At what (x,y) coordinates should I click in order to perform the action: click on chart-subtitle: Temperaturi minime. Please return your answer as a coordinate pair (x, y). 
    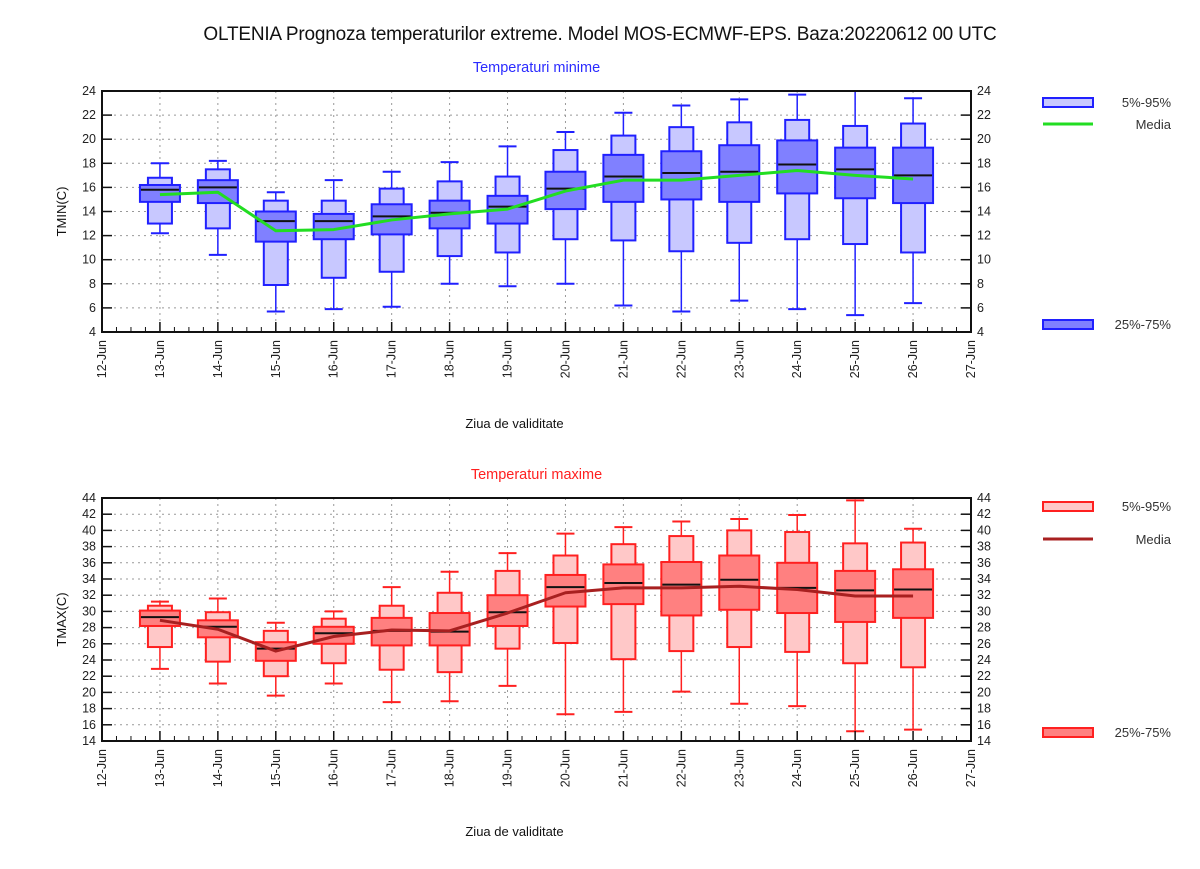
    Looking at the image, I should click on (536, 68).